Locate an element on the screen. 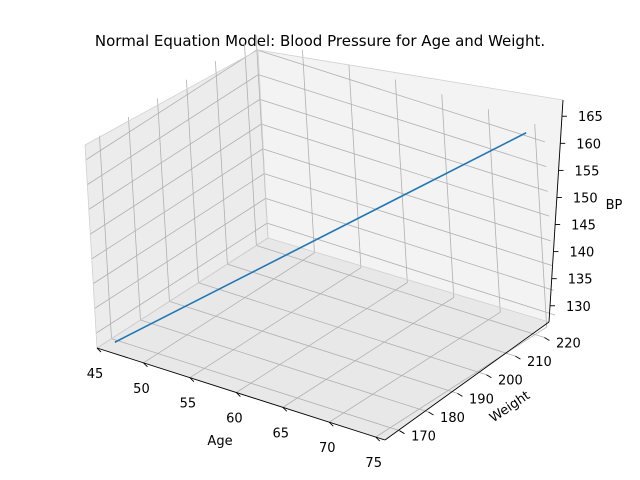 The height and width of the screenshot is (480, 640). x-tick-label: 45 is located at coordinates (95, 374).